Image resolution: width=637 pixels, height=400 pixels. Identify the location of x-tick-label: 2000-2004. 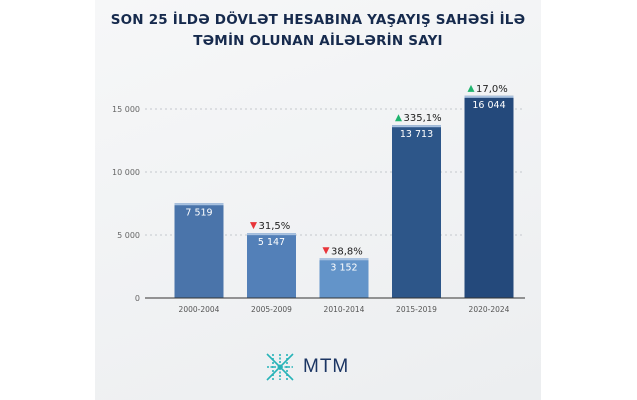
(199, 309).